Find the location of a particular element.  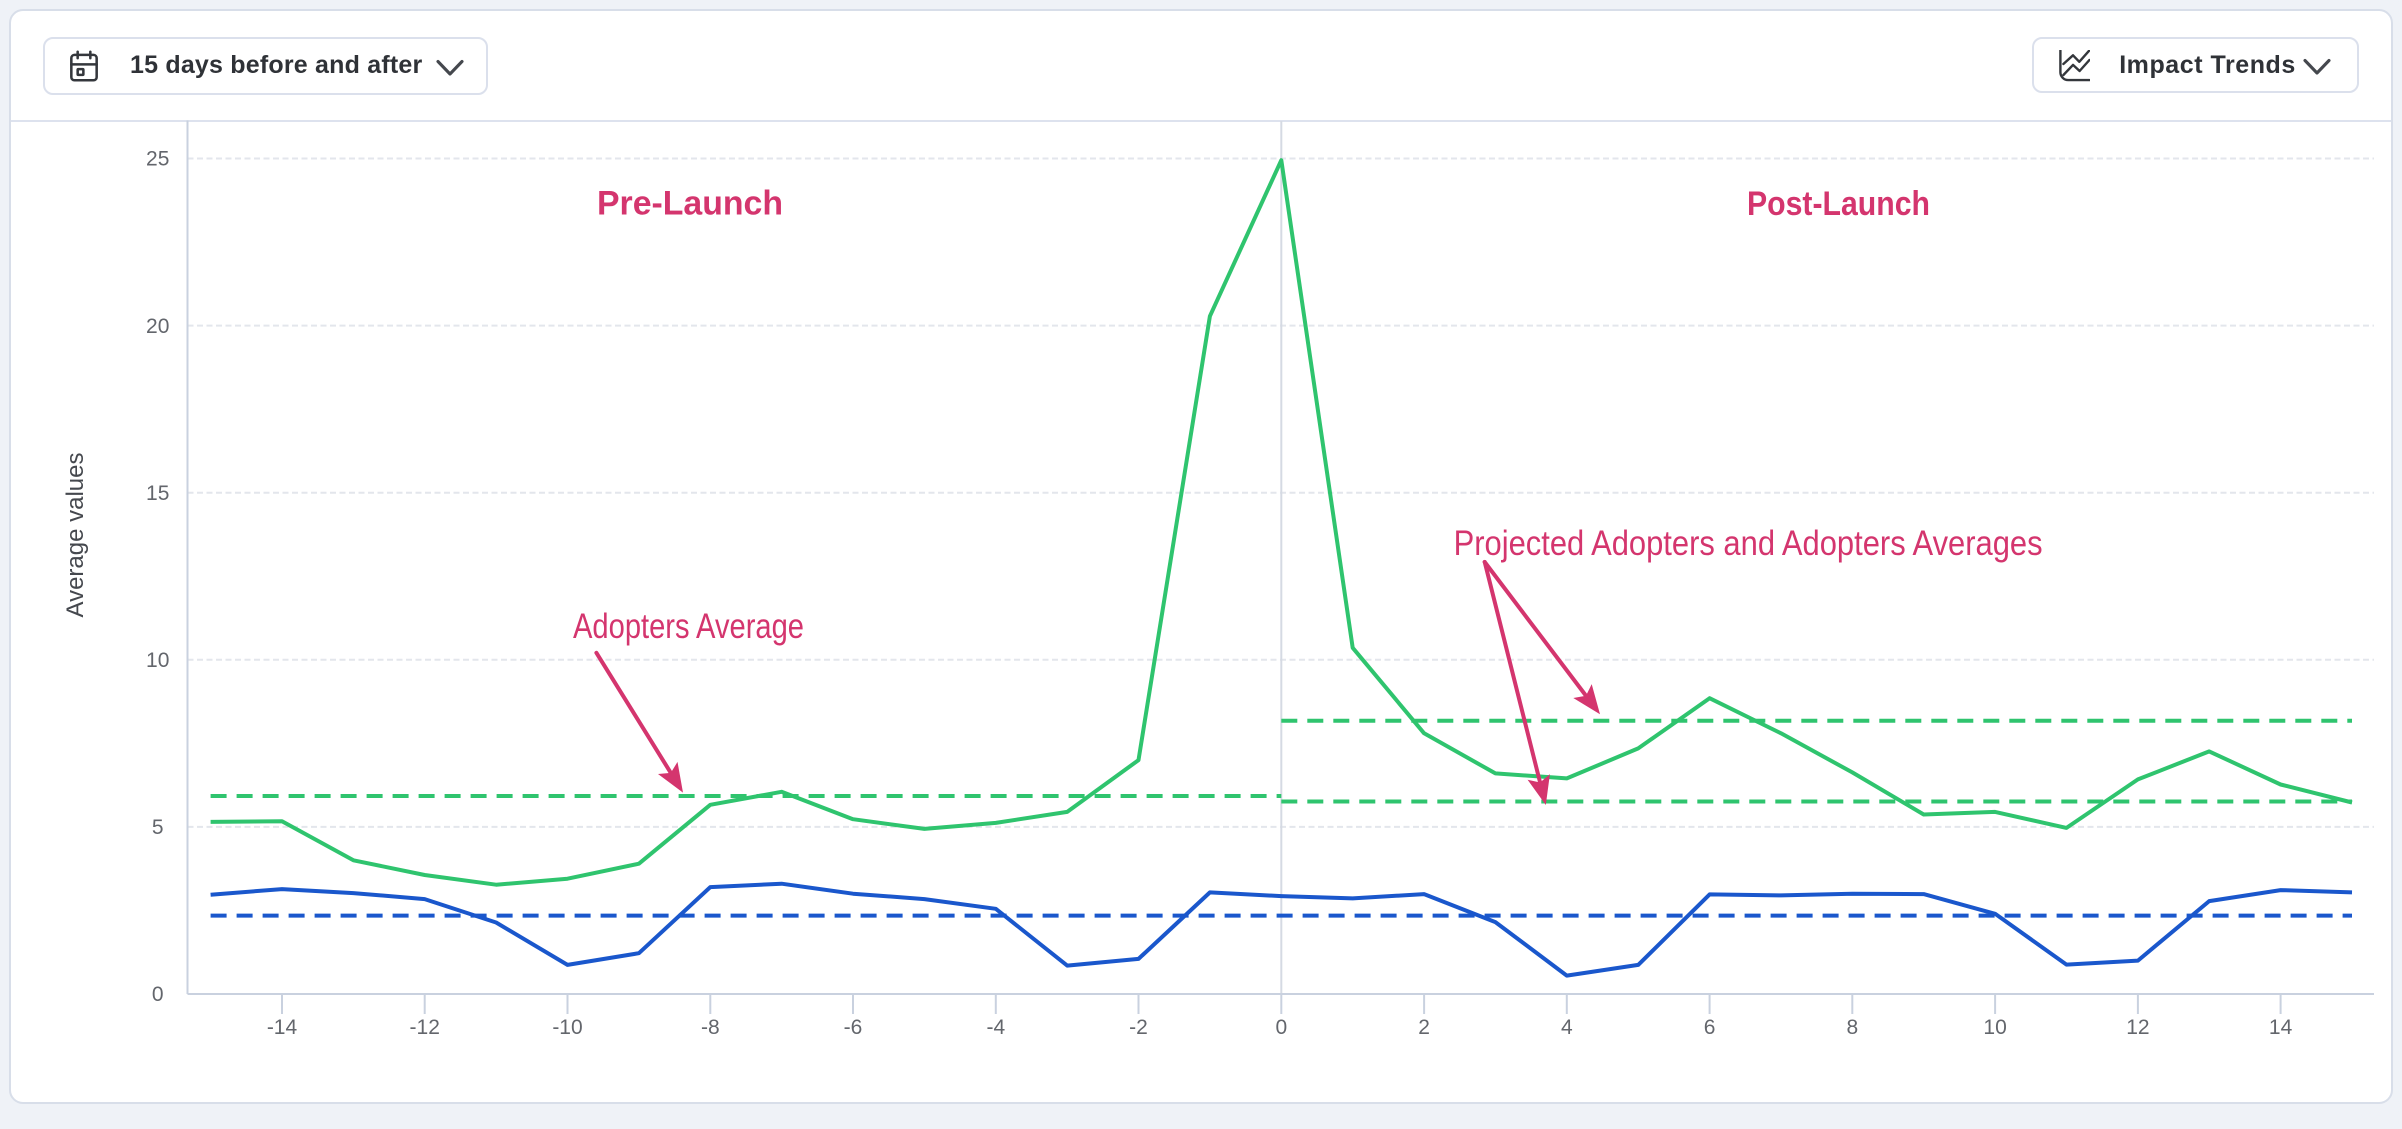

svg-text: 5 is located at coordinates (158, 827).